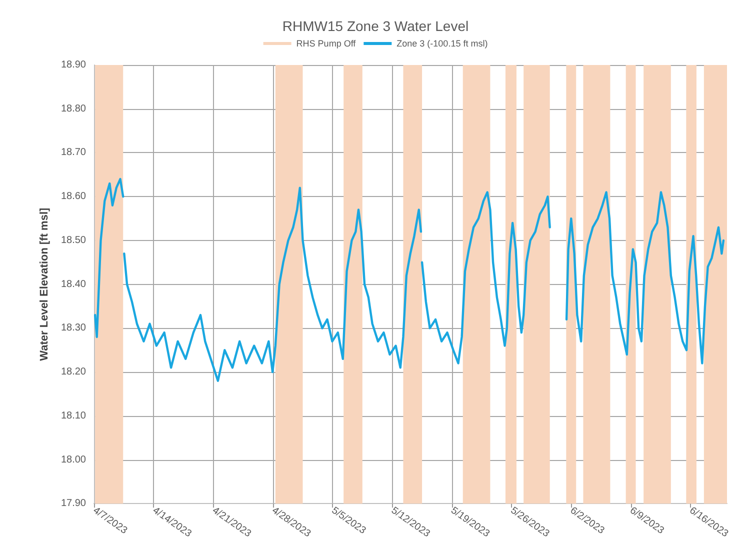 This screenshot has height=549, width=751. What do you see at coordinates (73, 152) in the screenshot?
I see `y-tick-label: 18.70` at bounding box center [73, 152].